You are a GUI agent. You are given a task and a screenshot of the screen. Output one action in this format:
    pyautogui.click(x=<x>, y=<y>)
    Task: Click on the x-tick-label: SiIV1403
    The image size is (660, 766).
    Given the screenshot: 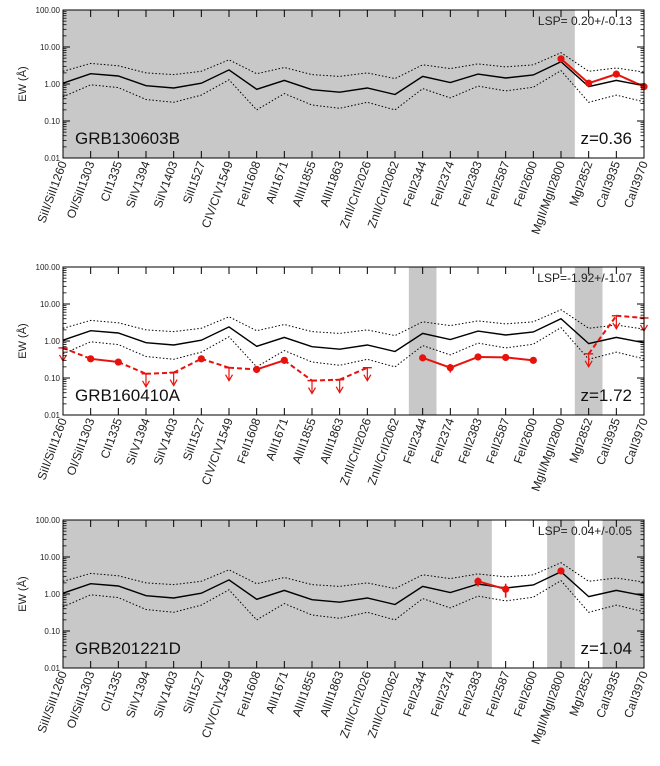 What is the action you would take?
    pyautogui.click(x=166, y=694)
    